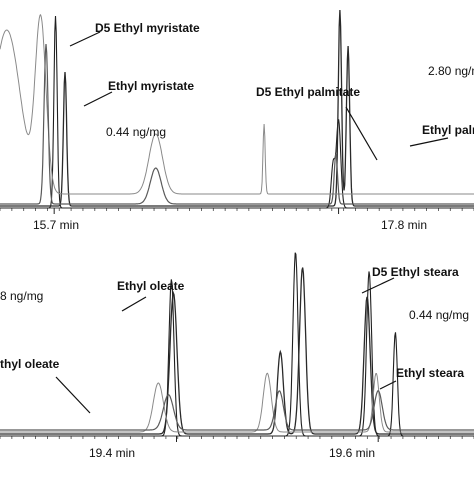 This screenshot has width=474, height=479. Describe the element at coordinates (30, 364) in the screenshot. I see `annotation-label: thyl oleate` at that location.